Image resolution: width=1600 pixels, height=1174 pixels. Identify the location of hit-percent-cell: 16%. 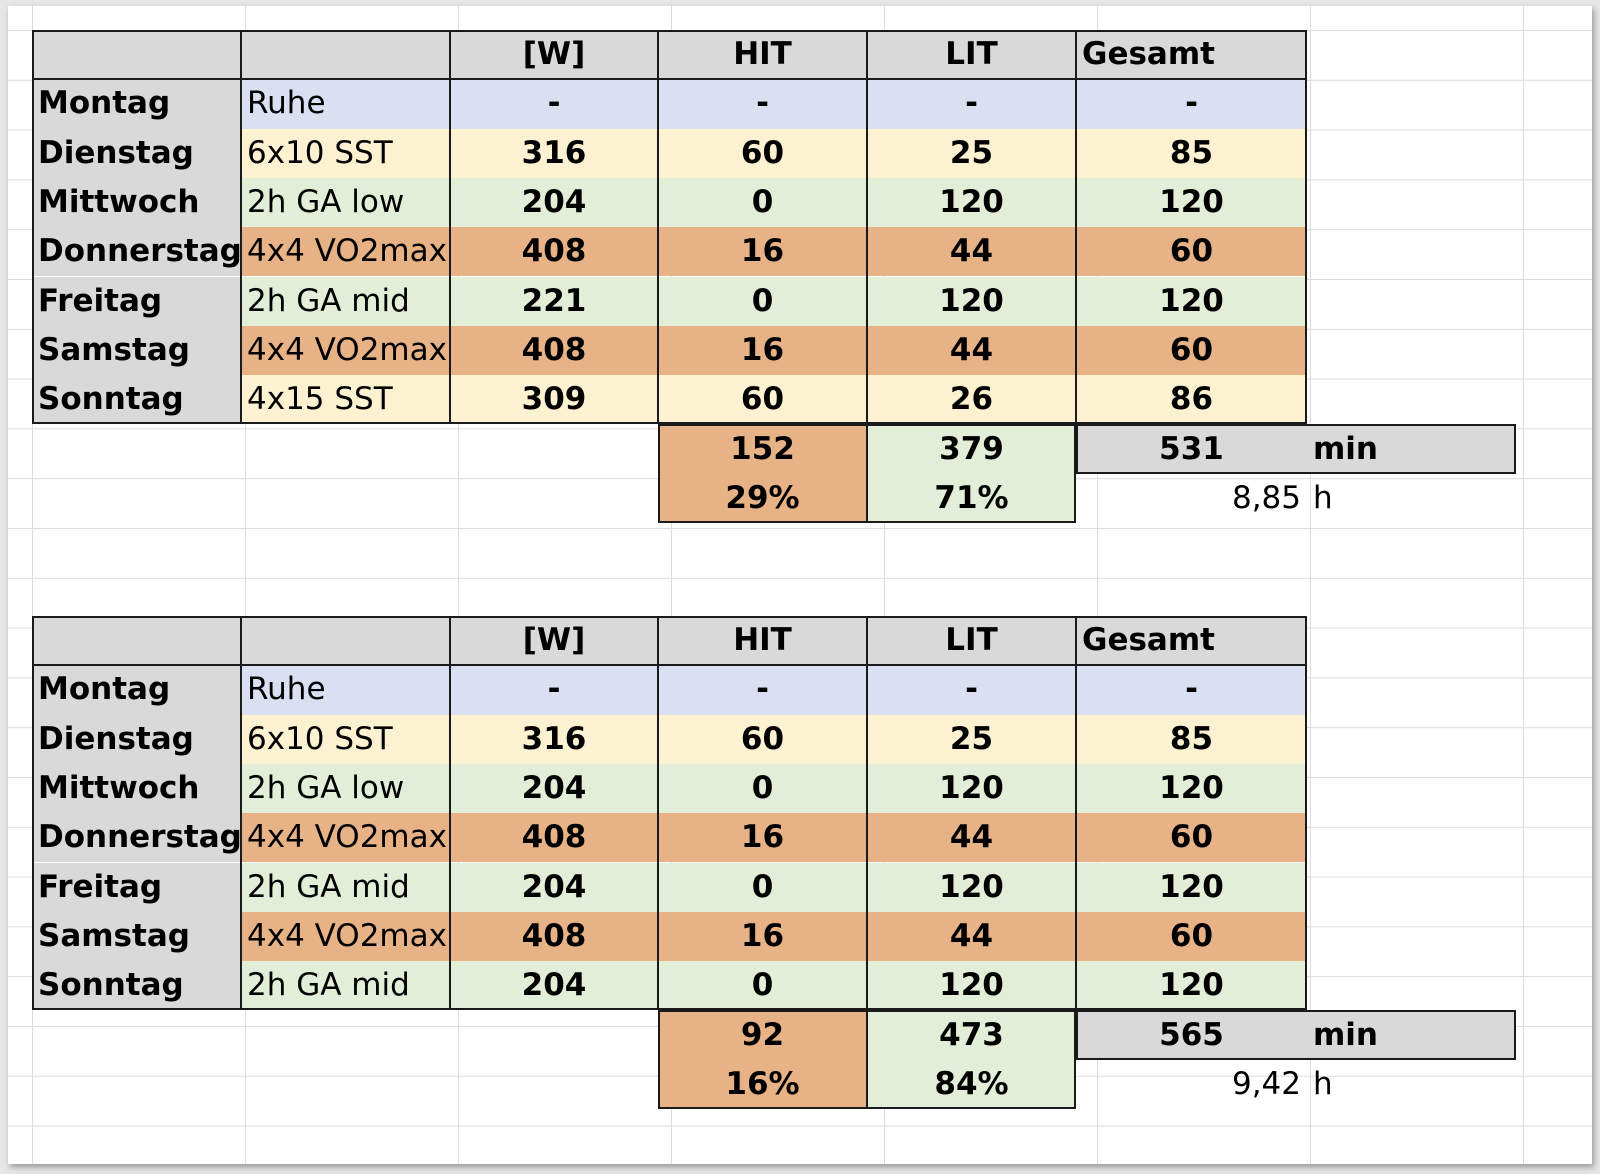
(762, 1084).